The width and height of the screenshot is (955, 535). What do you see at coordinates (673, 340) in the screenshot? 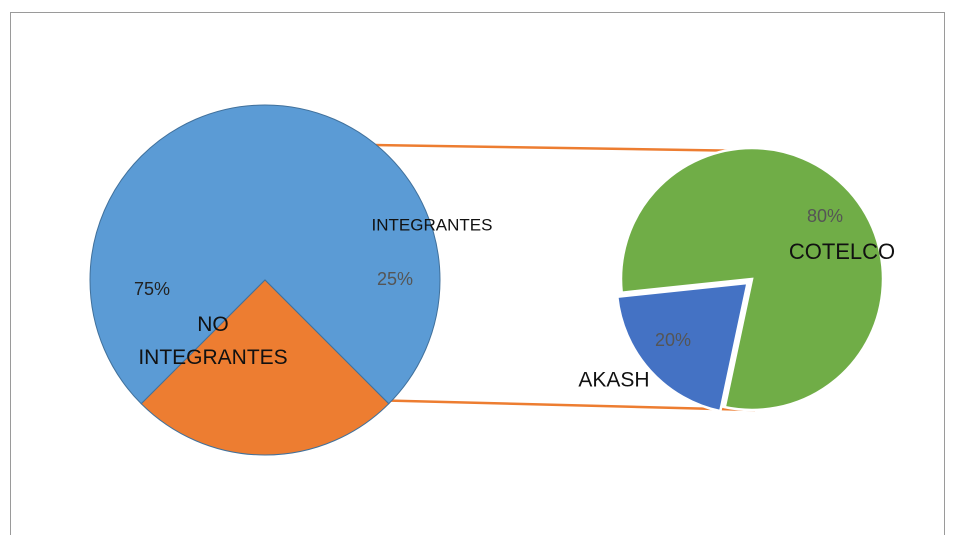
I see `value-label: 20%` at bounding box center [673, 340].